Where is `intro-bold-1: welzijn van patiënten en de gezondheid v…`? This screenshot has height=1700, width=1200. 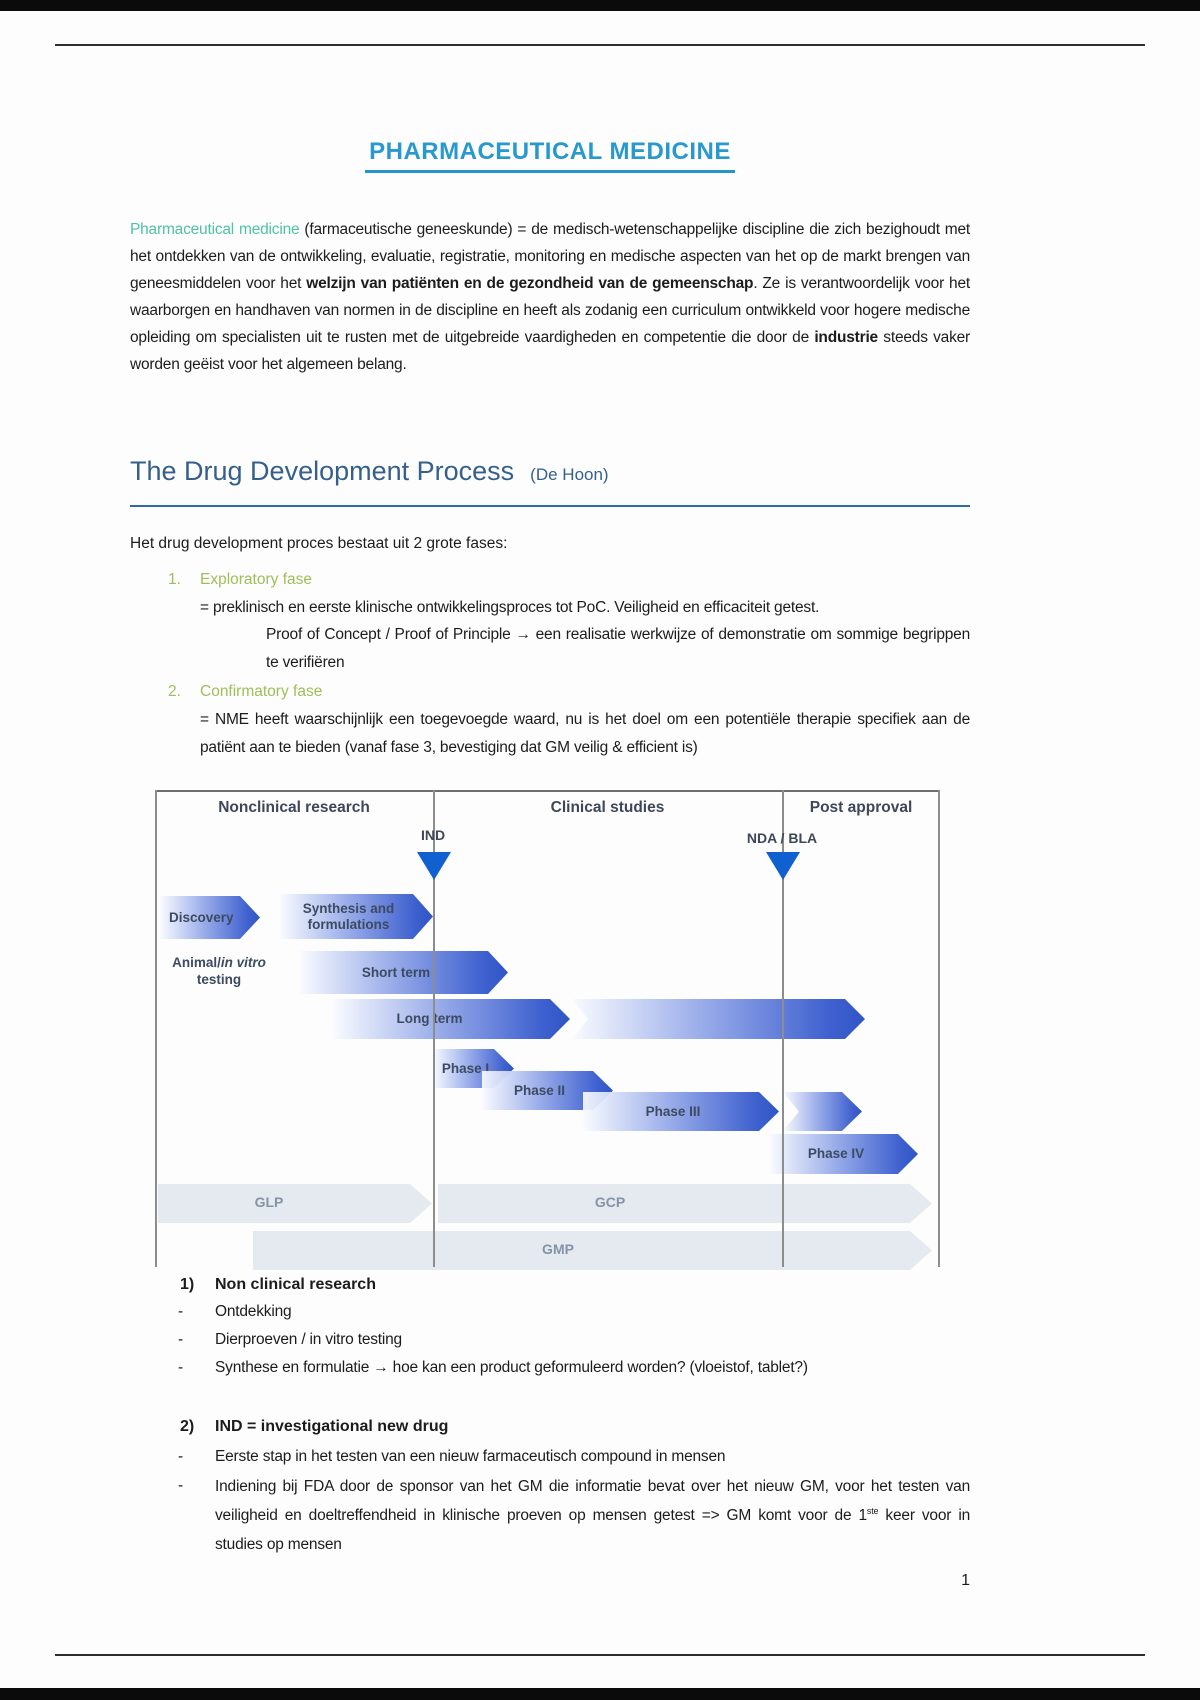
intro-bold-1: welzijn van patiënten en de gezondheid v… is located at coordinates (530, 283).